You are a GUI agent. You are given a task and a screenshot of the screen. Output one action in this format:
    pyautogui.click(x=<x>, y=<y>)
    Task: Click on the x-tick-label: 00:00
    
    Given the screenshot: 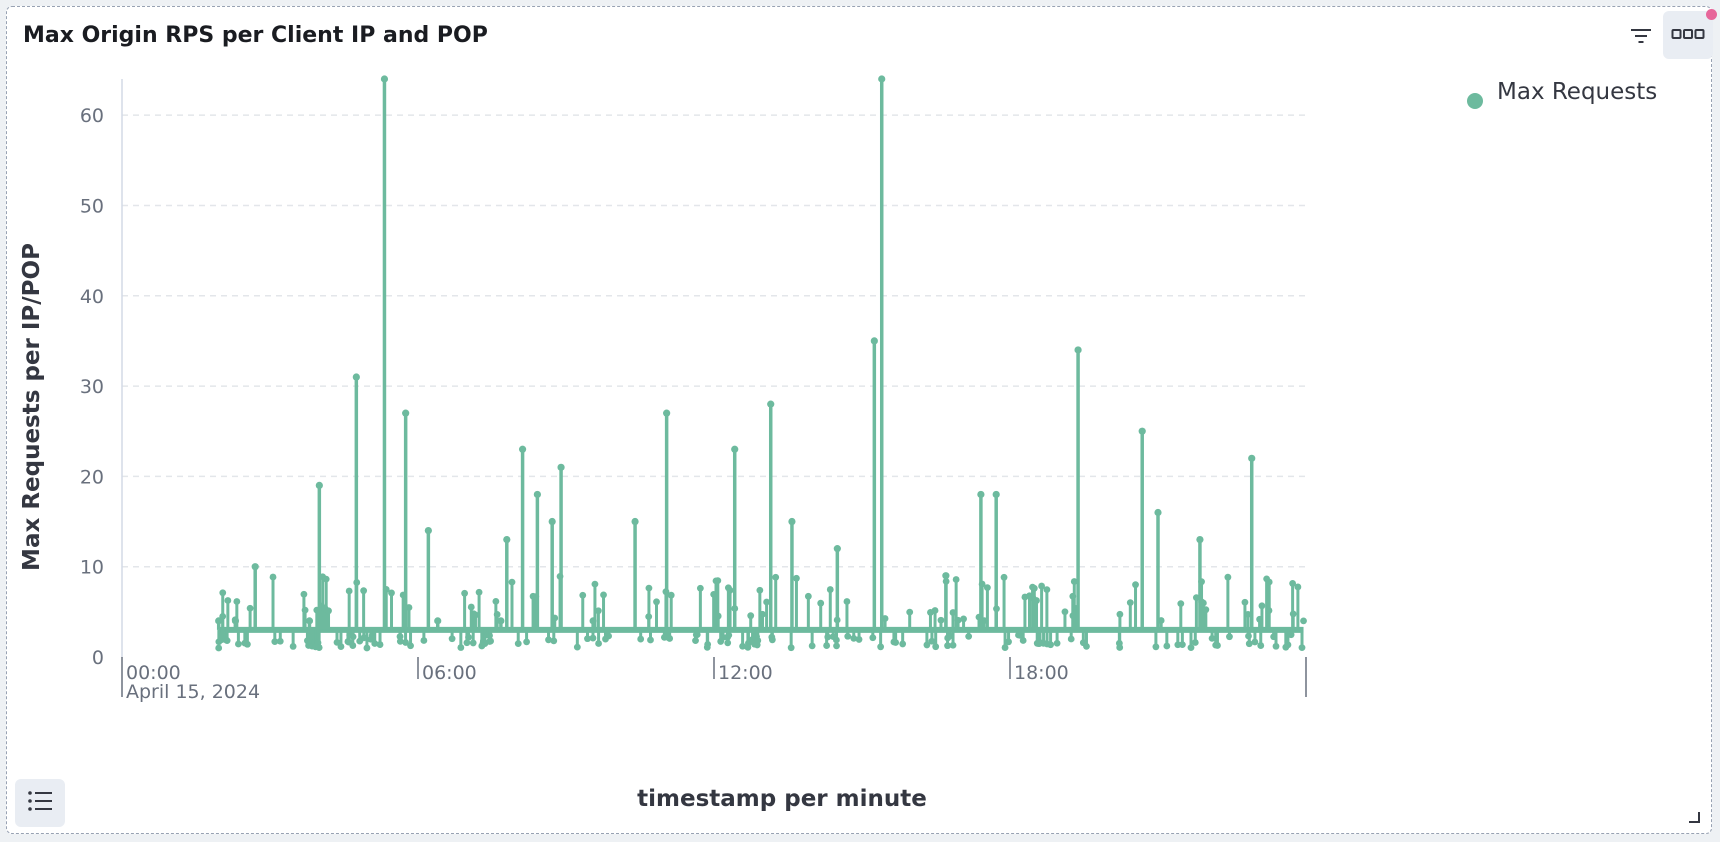 What is the action you would take?
    pyautogui.click(x=153, y=673)
    